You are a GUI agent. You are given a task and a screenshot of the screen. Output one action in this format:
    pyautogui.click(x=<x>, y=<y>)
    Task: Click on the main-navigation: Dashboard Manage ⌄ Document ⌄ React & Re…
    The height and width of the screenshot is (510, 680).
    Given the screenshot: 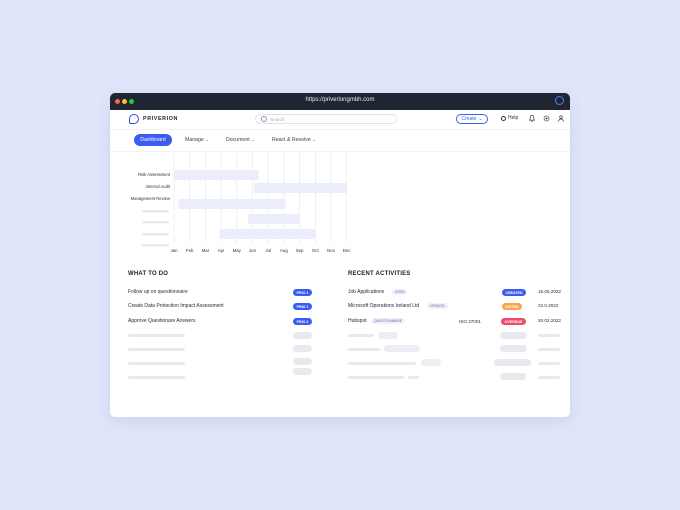 What is the action you would take?
    pyautogui.click(x=340, y=141)
    